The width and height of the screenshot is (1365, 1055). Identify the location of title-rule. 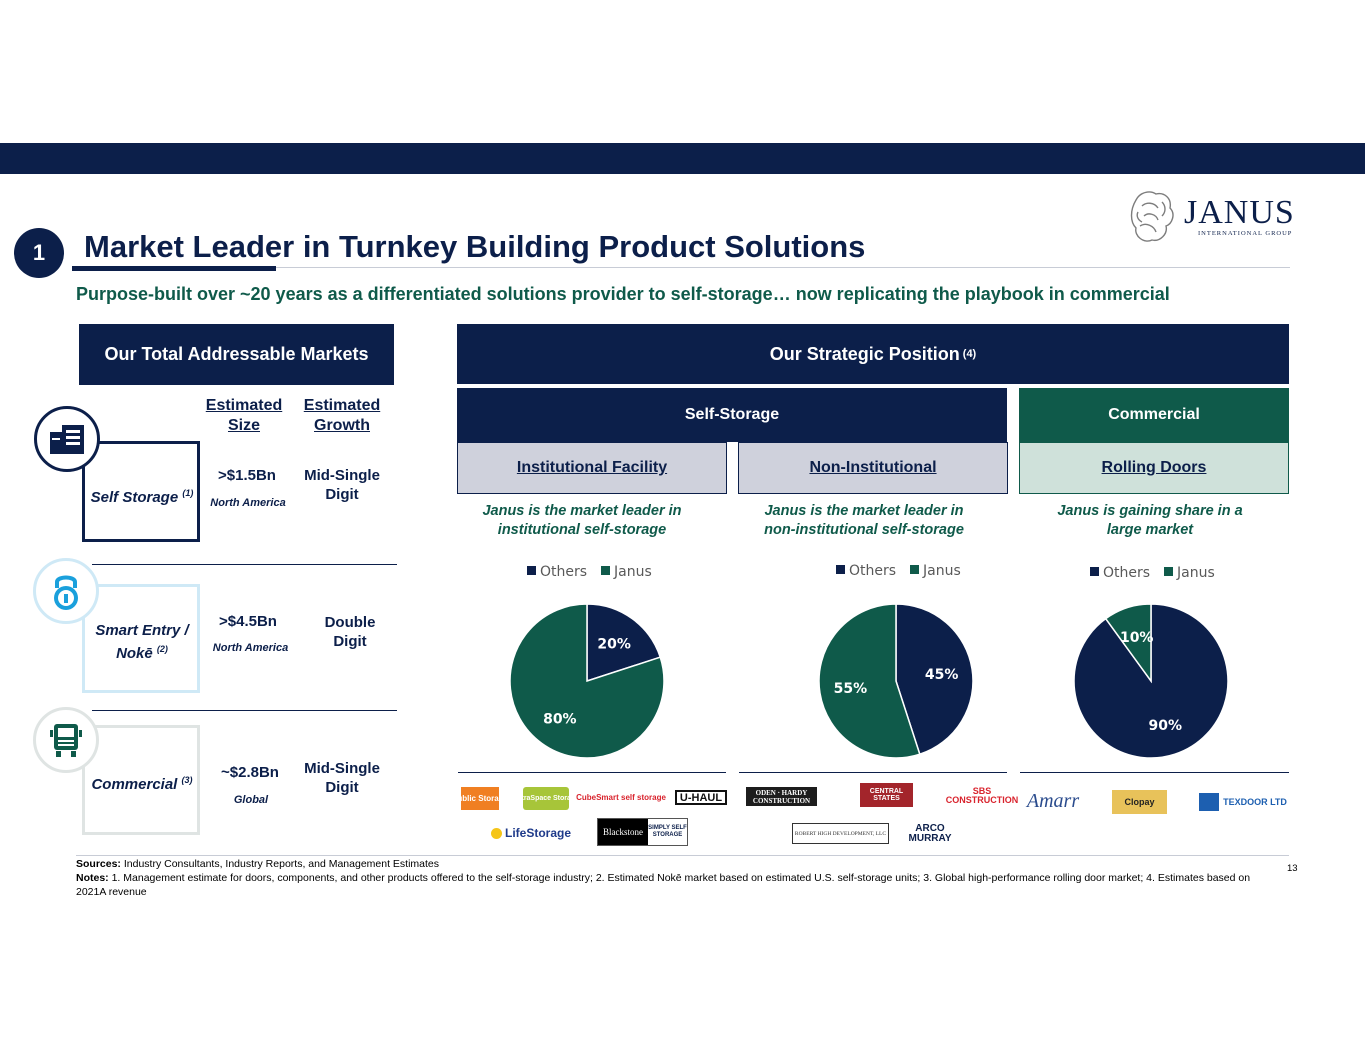
(783, 267).